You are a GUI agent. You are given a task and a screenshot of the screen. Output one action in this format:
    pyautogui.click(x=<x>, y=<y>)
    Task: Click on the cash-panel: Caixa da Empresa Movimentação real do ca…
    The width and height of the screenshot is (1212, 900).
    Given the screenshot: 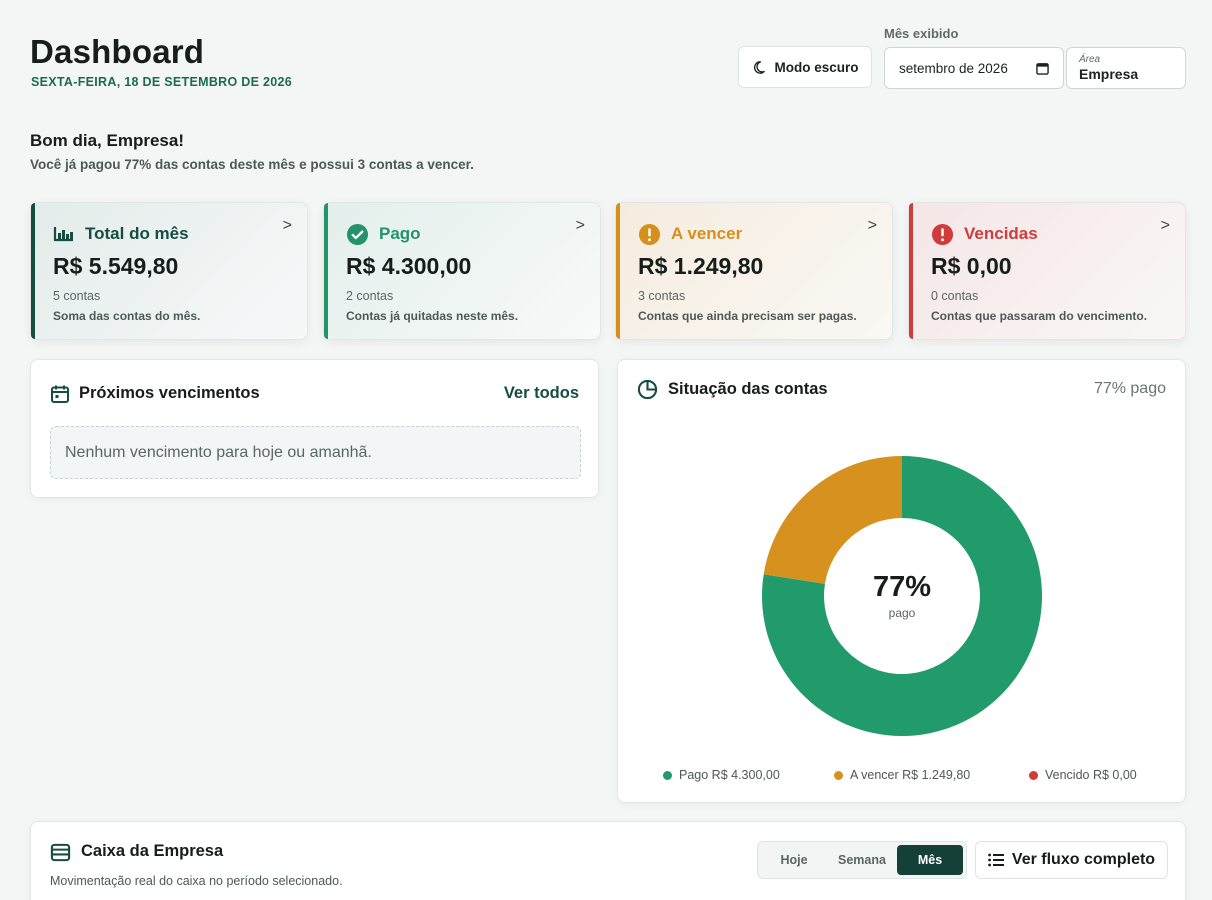 What is the action you would take?
    pyautogui.click(x=608, y=860)
    